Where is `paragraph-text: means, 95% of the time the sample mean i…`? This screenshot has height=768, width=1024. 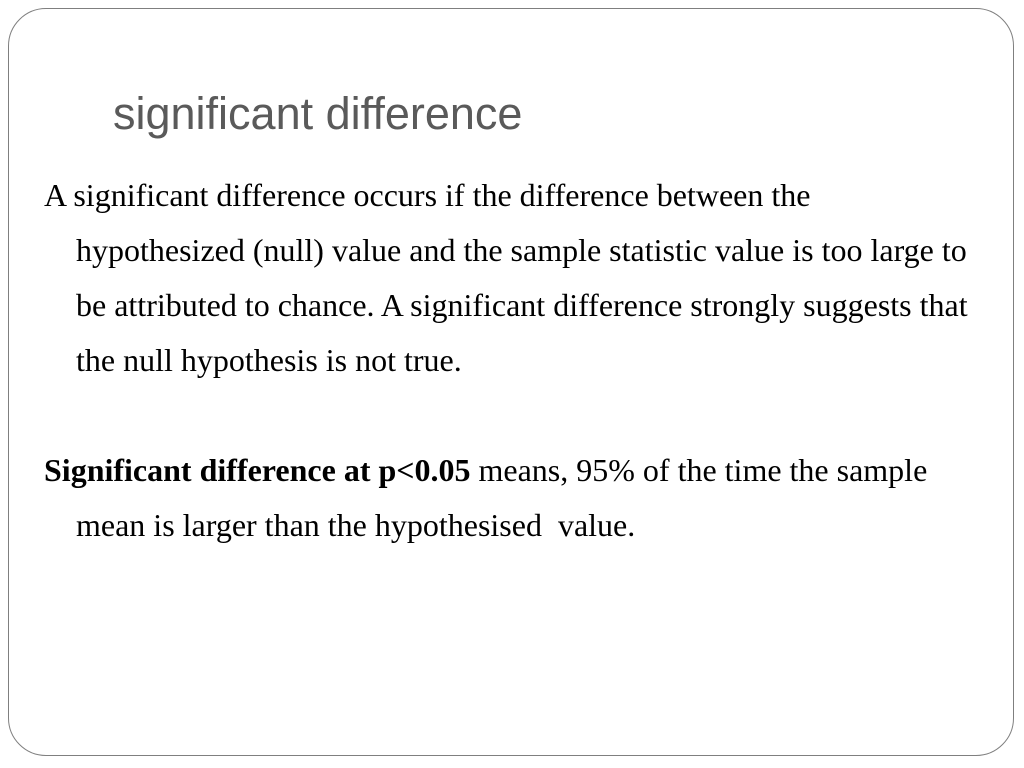 paragraph-text: means, 95% of the time the sample mean i… is located at coordinates (506, 497).